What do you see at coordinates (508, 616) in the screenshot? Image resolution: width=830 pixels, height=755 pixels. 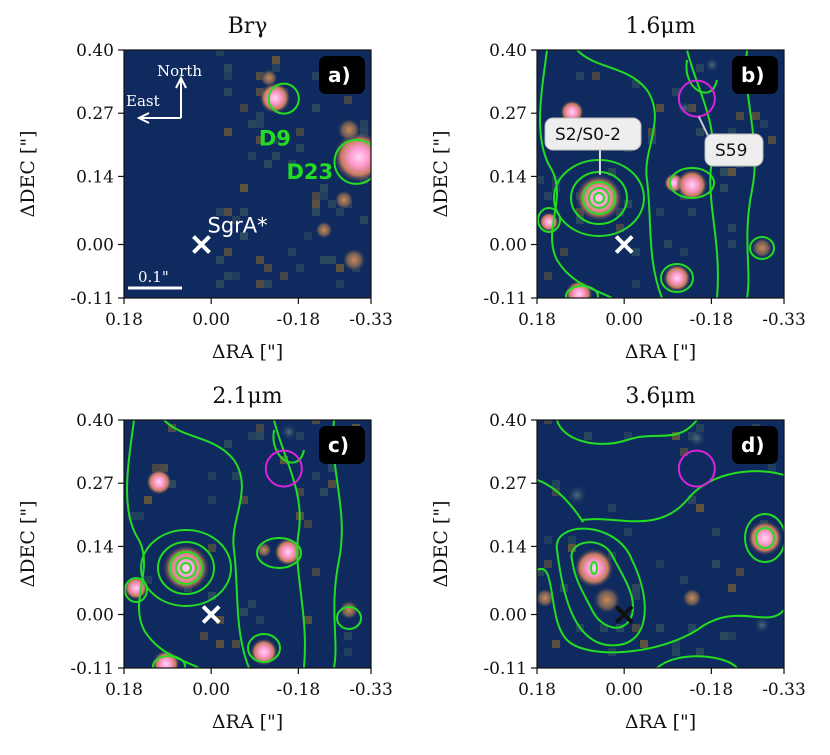 I see `y-tick-label: 0.00` at bounding box center [508, 616].